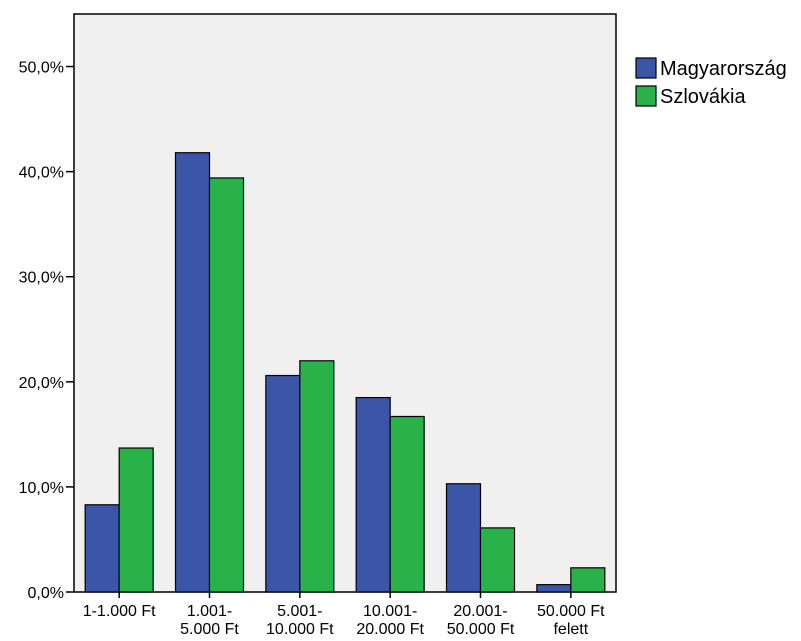  Describe the element at coordinates (41, 68) in the screenshot. I see `y-tick-label: 50,0%` at that location.